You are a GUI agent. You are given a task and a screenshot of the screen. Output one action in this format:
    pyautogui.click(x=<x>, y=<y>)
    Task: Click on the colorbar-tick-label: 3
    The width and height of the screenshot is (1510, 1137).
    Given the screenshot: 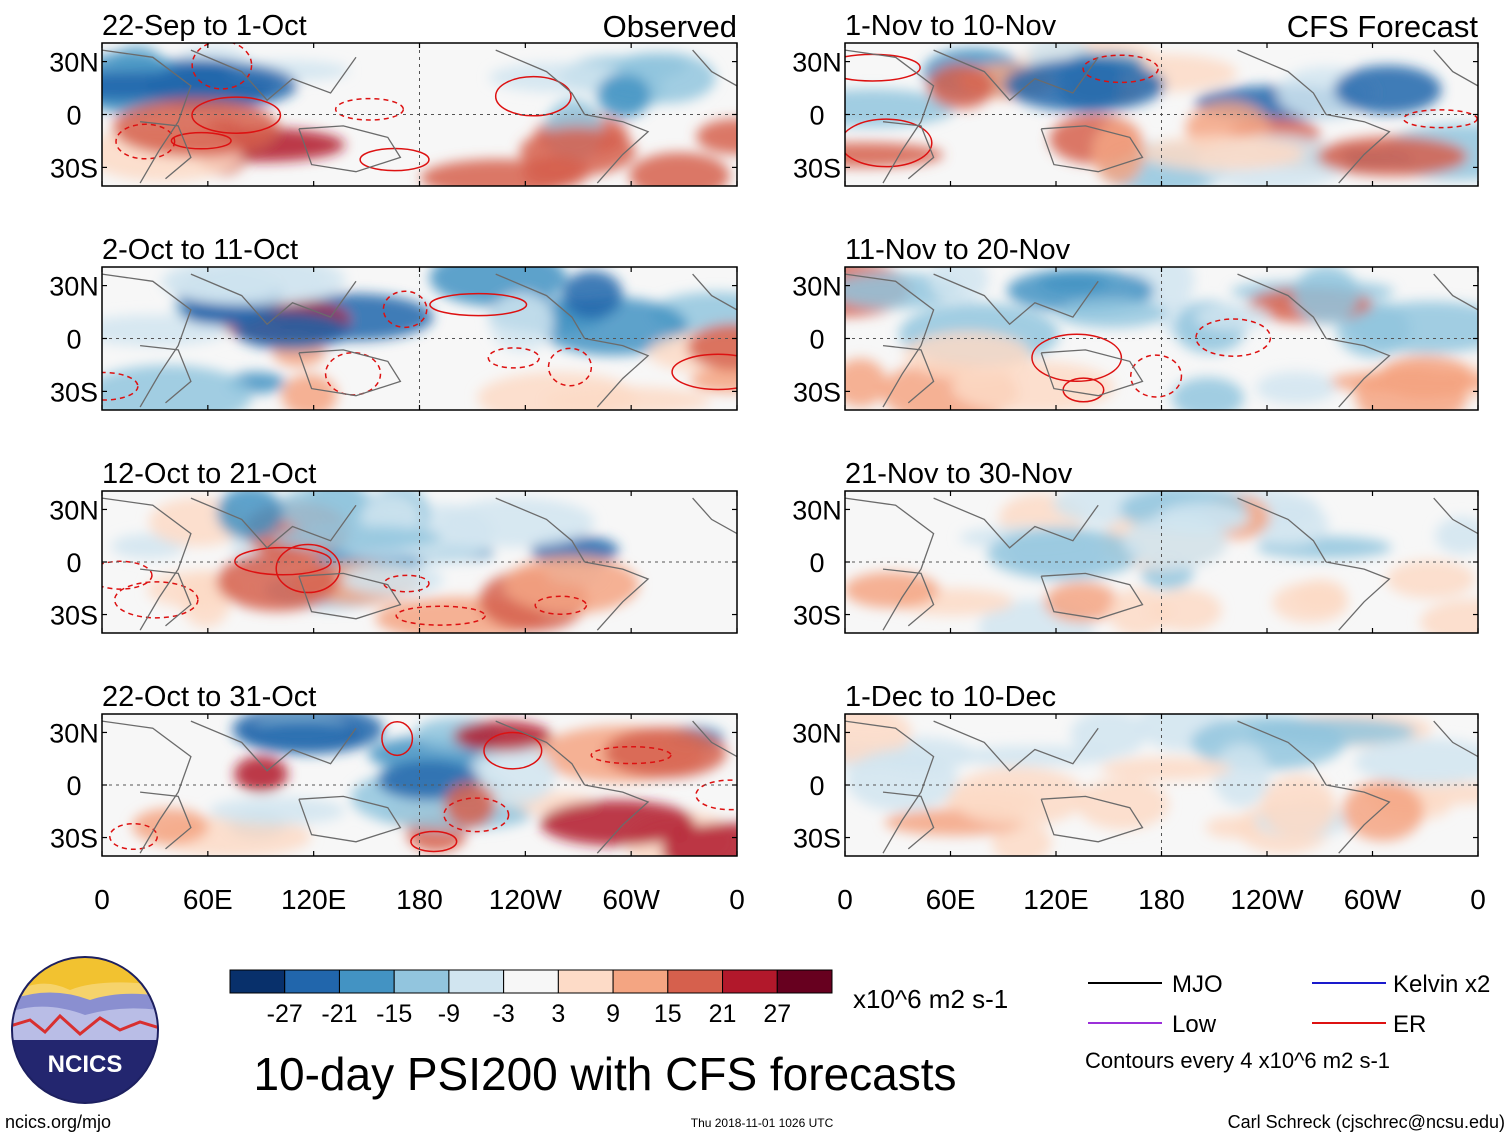 What is the action you would take?
    pyautogui.click(x=558, y=1014)
    